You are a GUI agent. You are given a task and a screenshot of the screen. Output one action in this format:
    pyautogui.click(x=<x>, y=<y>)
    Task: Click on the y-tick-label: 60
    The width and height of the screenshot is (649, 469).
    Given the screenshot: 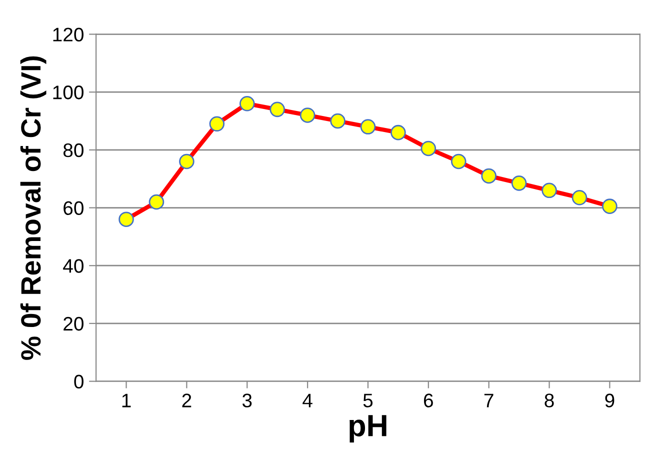 What is the action you would take?
    pyautogui.click(x=74, y=208)
    